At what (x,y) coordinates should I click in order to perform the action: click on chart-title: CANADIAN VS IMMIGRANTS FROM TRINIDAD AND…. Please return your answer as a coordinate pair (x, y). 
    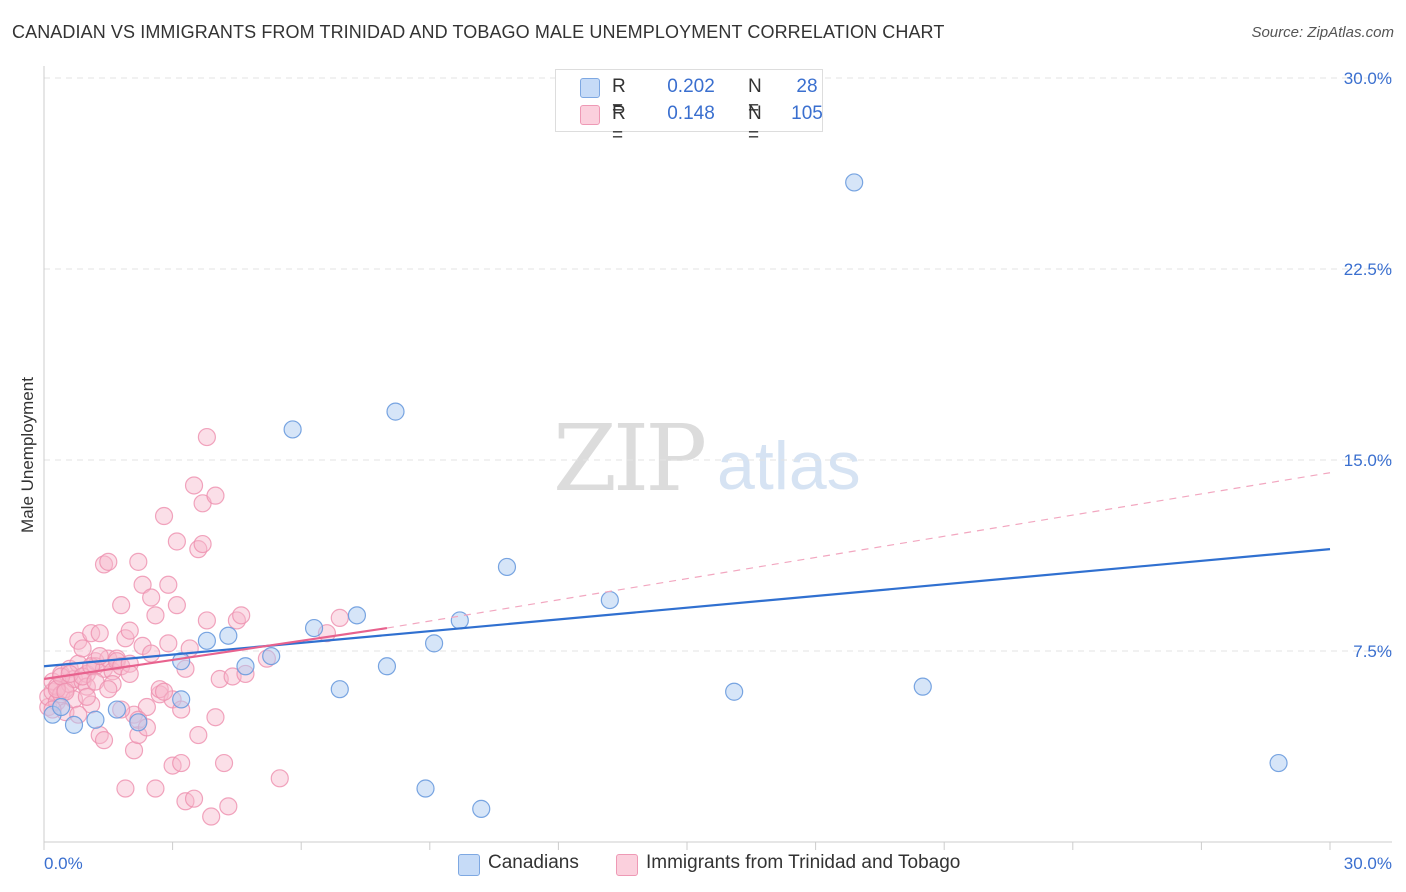
    Looking at the image, I should click on (478, 32).